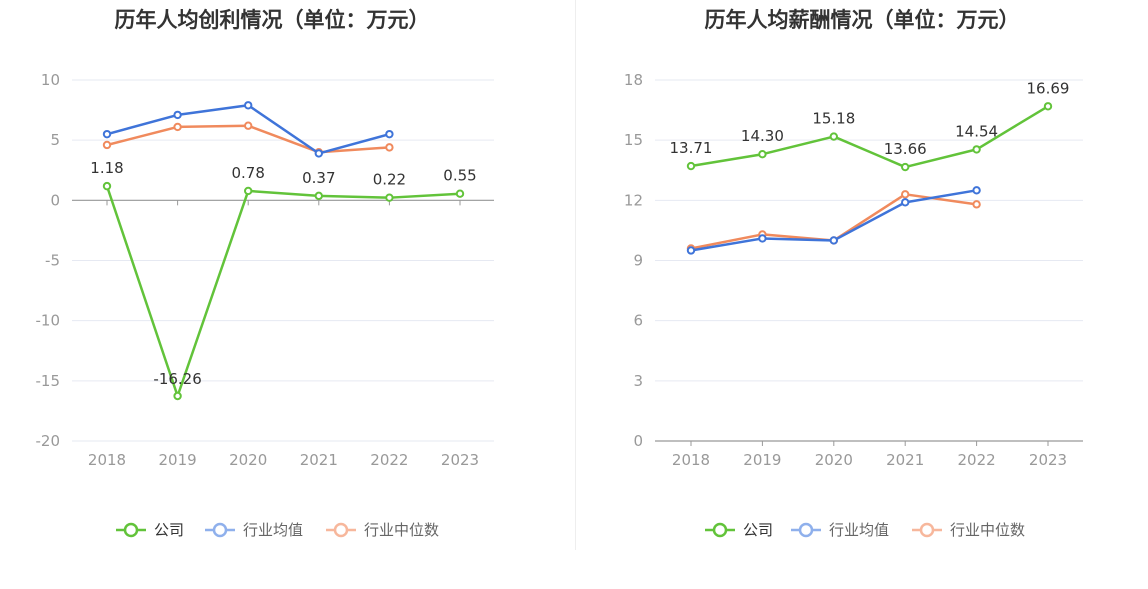 The image size is (1148, 589). What do you see at coordinates (50, 80) in the screenshot?
I see `y-tick-label: 10` at bounding box center [50, 80].